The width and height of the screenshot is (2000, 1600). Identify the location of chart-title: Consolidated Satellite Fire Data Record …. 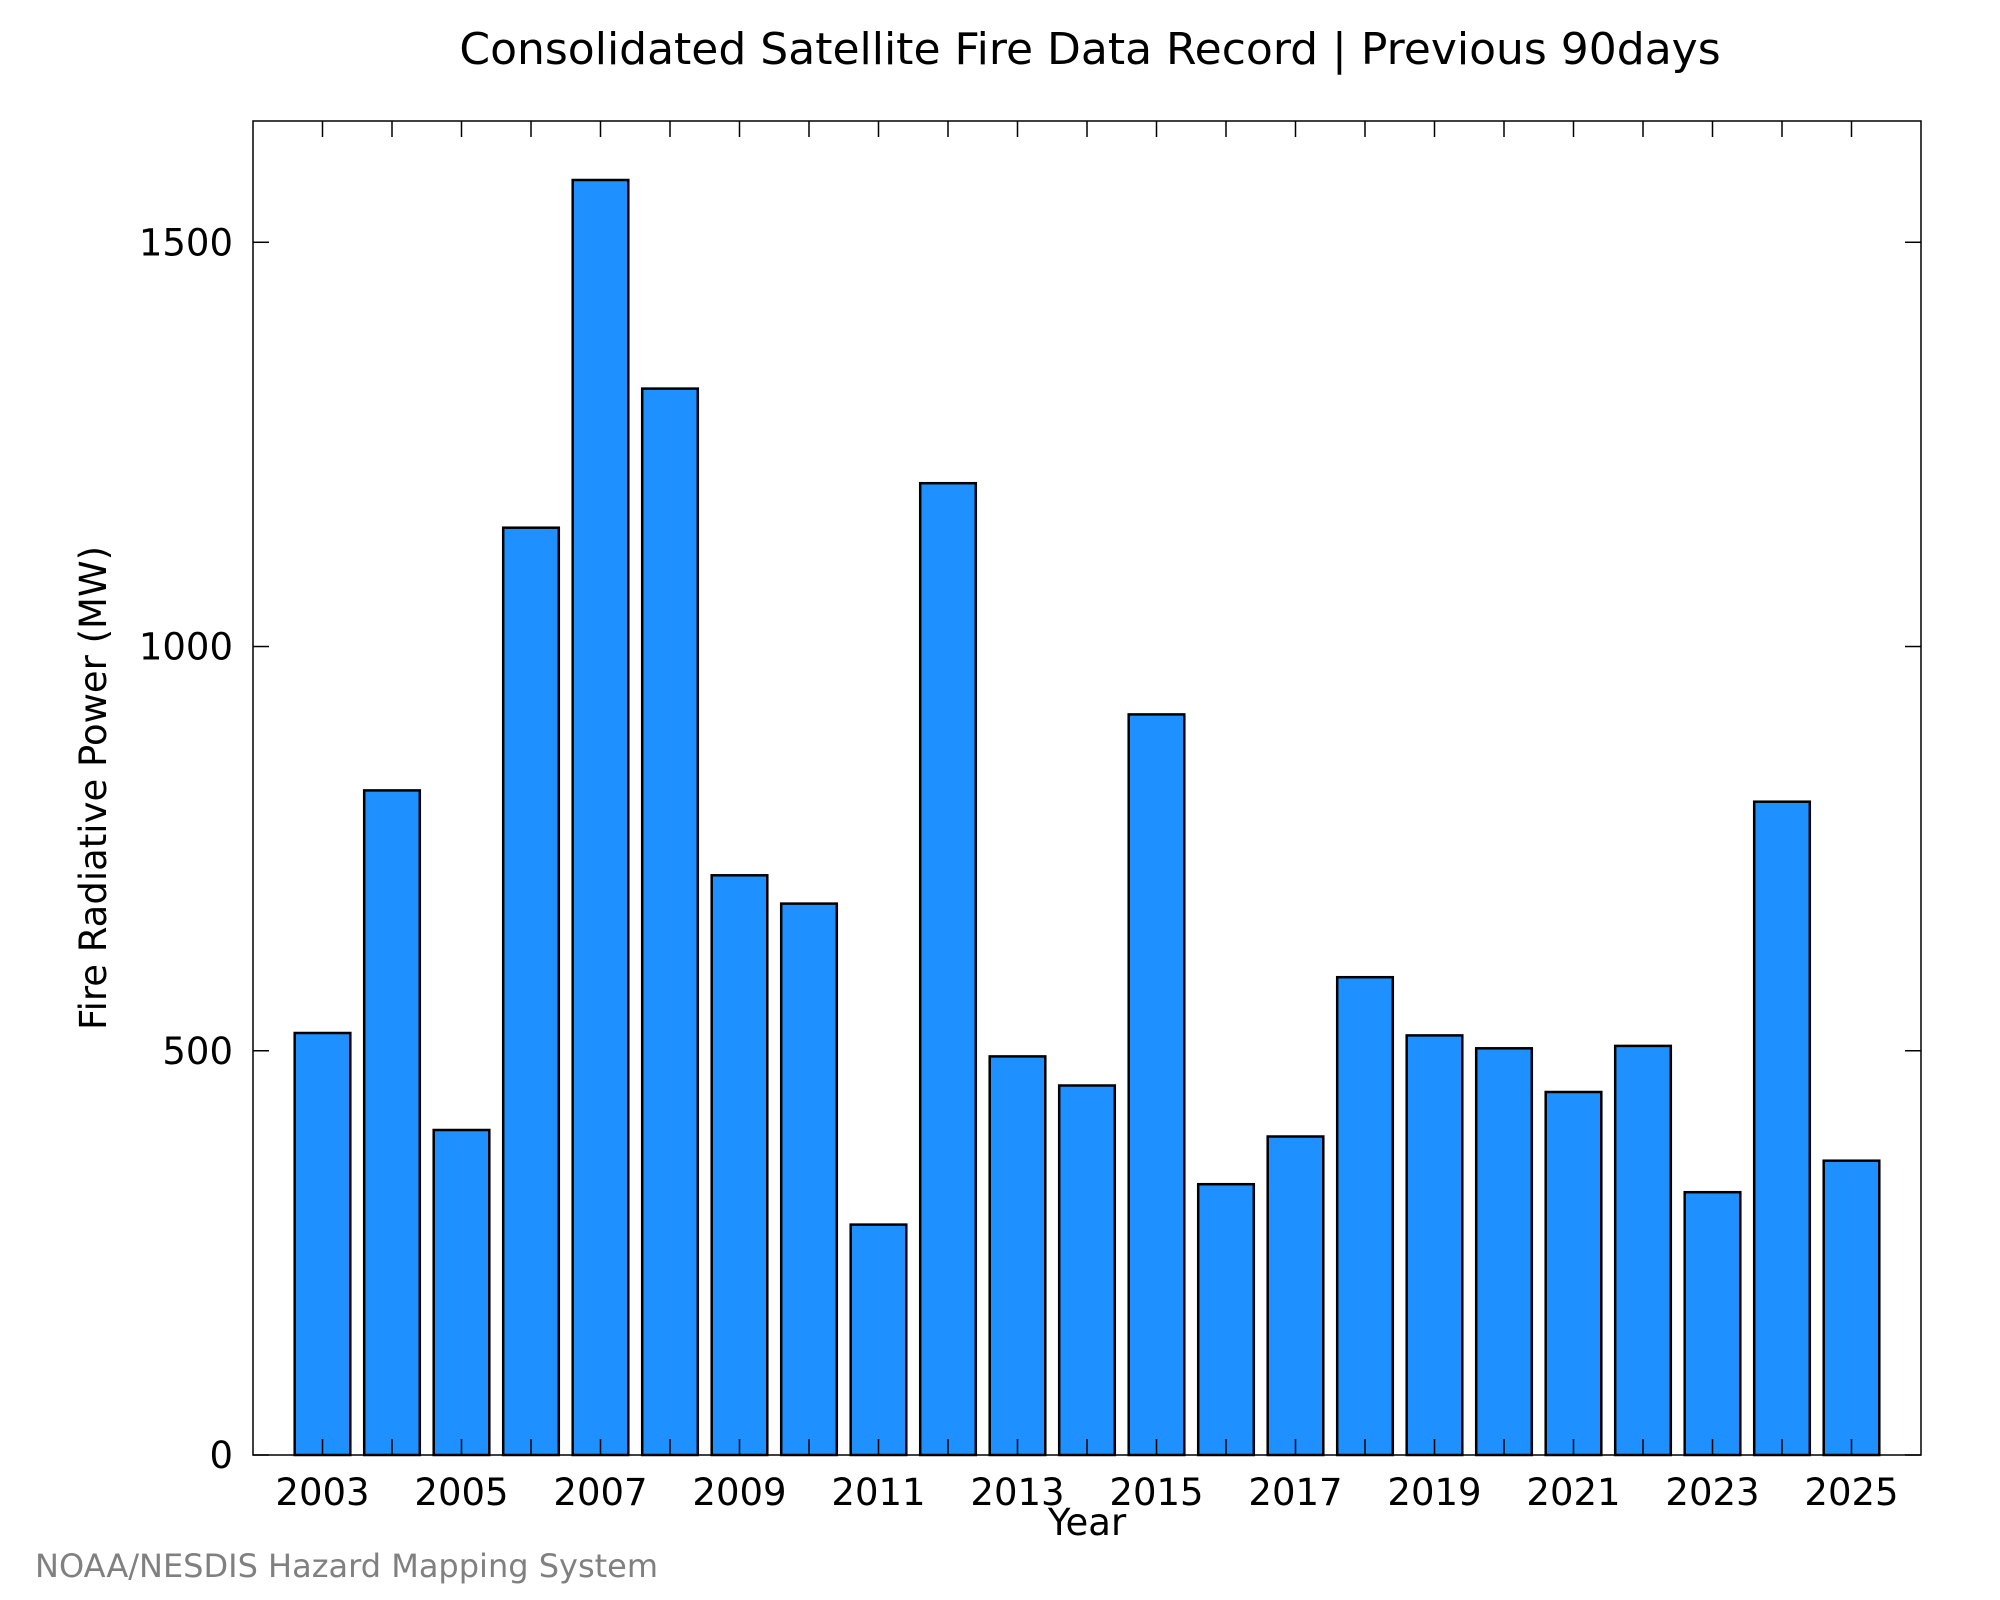
(1089, 49).